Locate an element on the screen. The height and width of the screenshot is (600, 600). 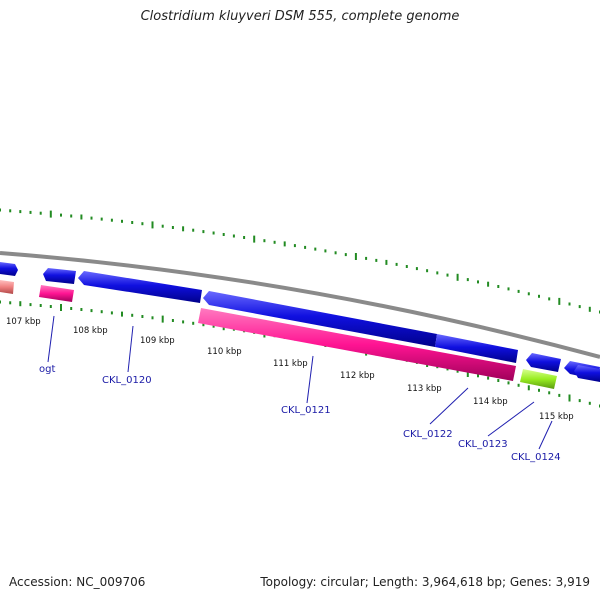
tick-label: 108 kbp is located at coordinates (90, 331).